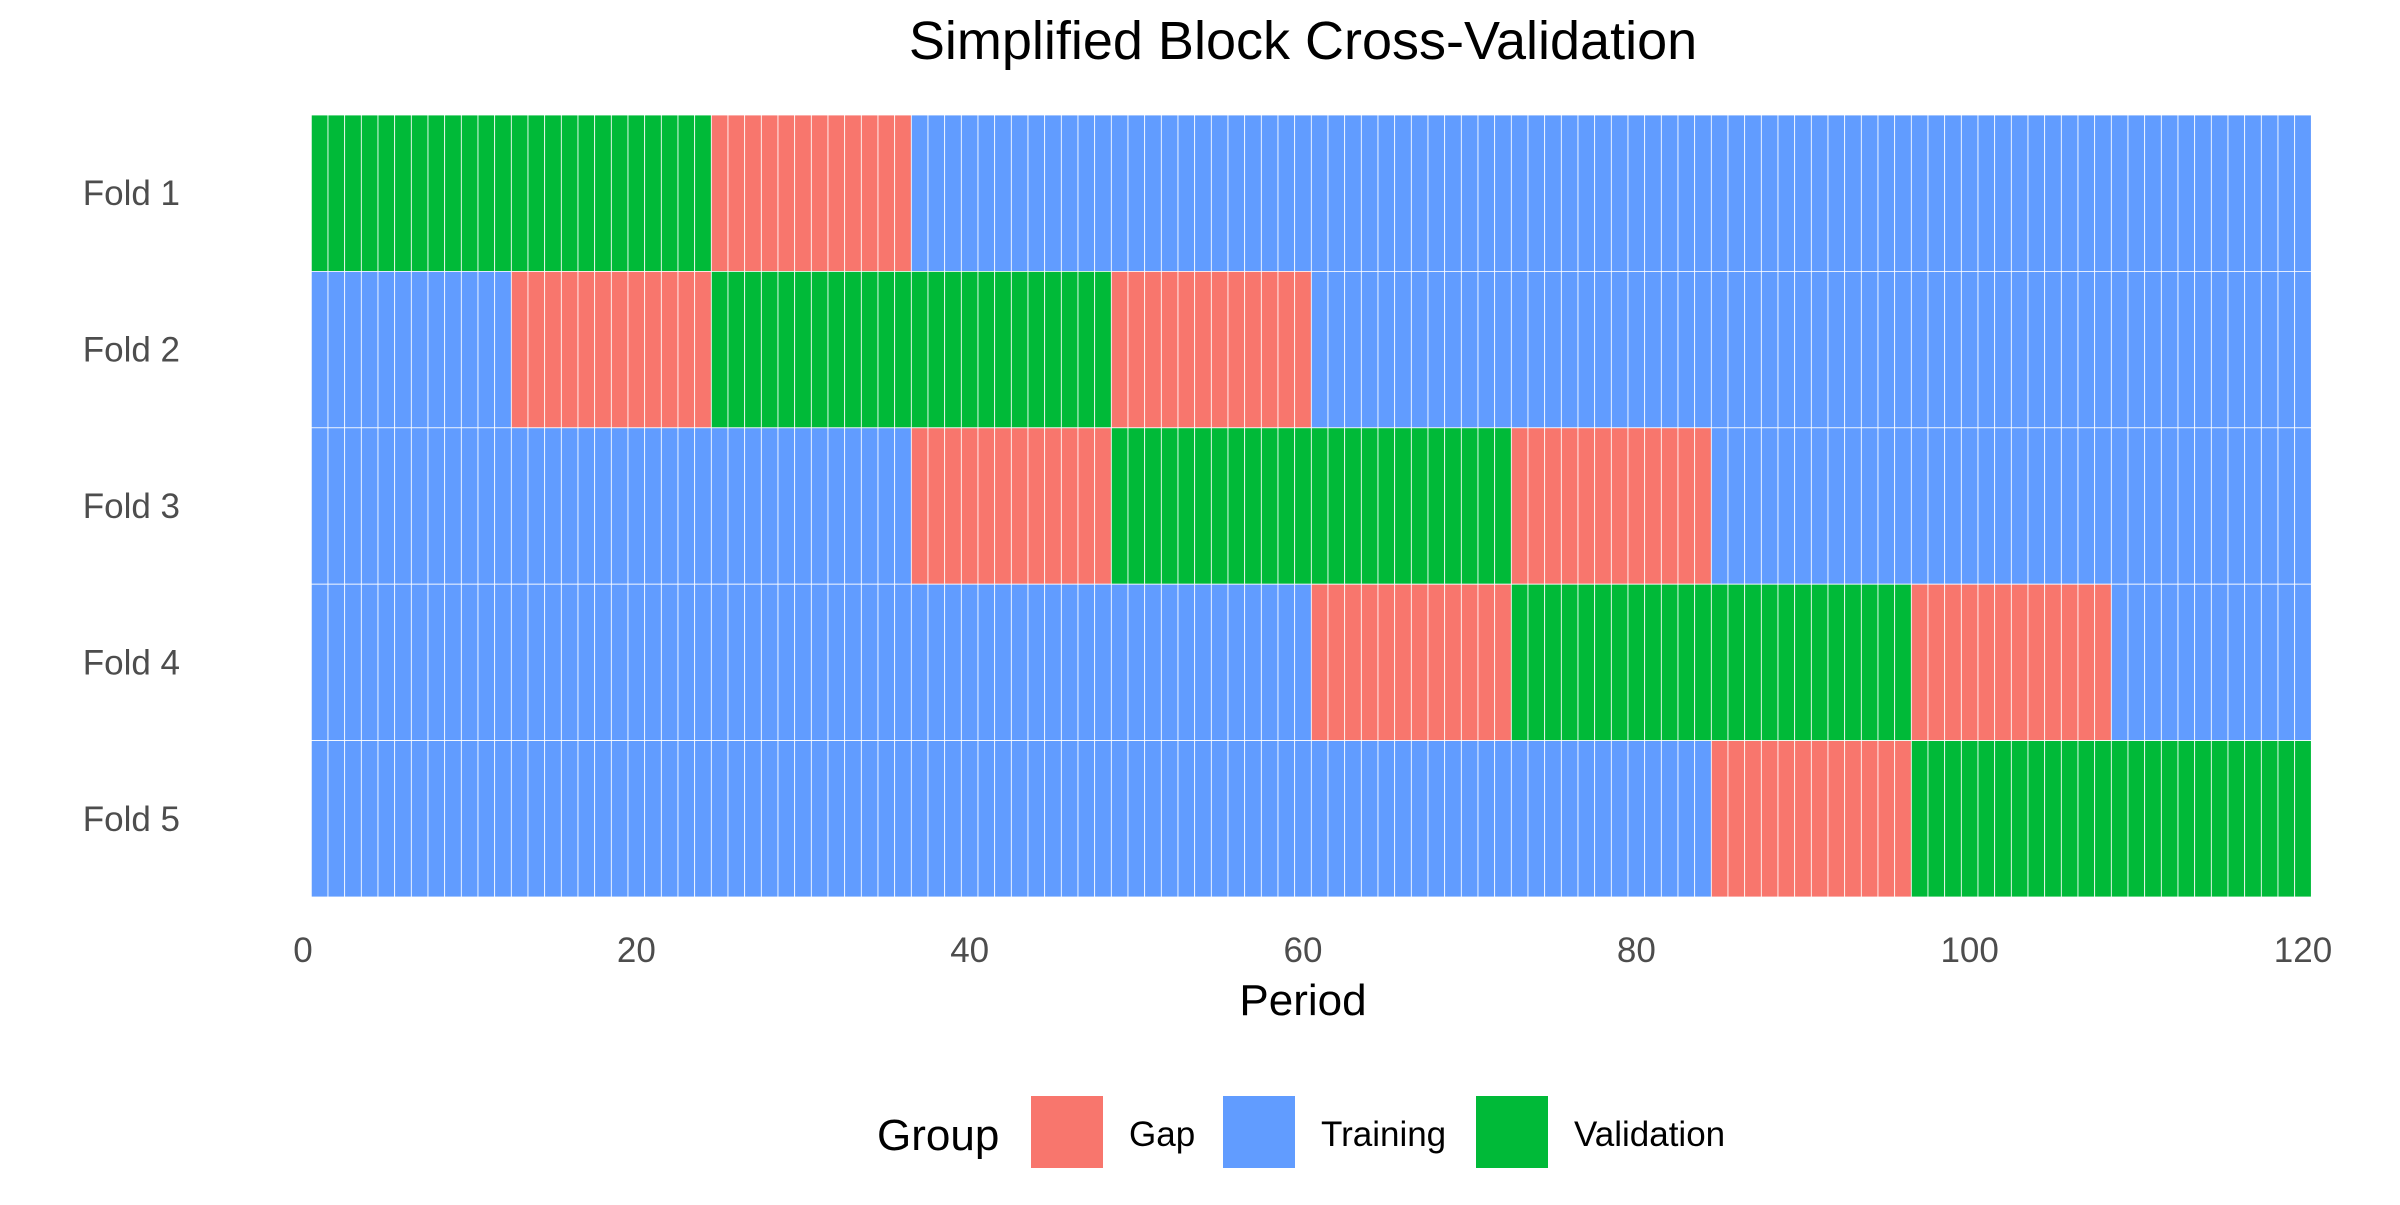  What do you see at coordinates (1636, 950) in the screenshot?
I see `x-tick-label: 80` at bounding box center [1636, 950].